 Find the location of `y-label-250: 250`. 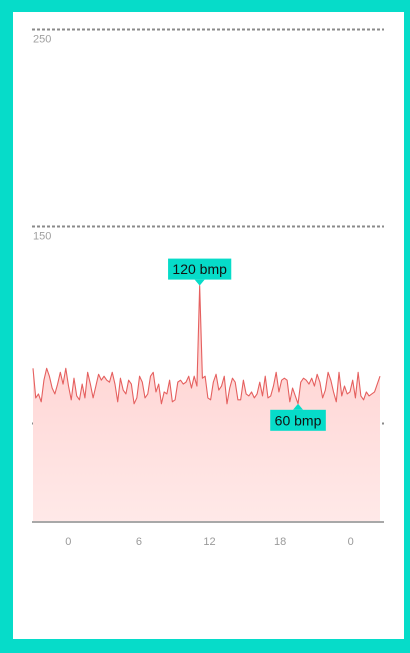

y-label-250: 250 is located at coordinates (42, 40).